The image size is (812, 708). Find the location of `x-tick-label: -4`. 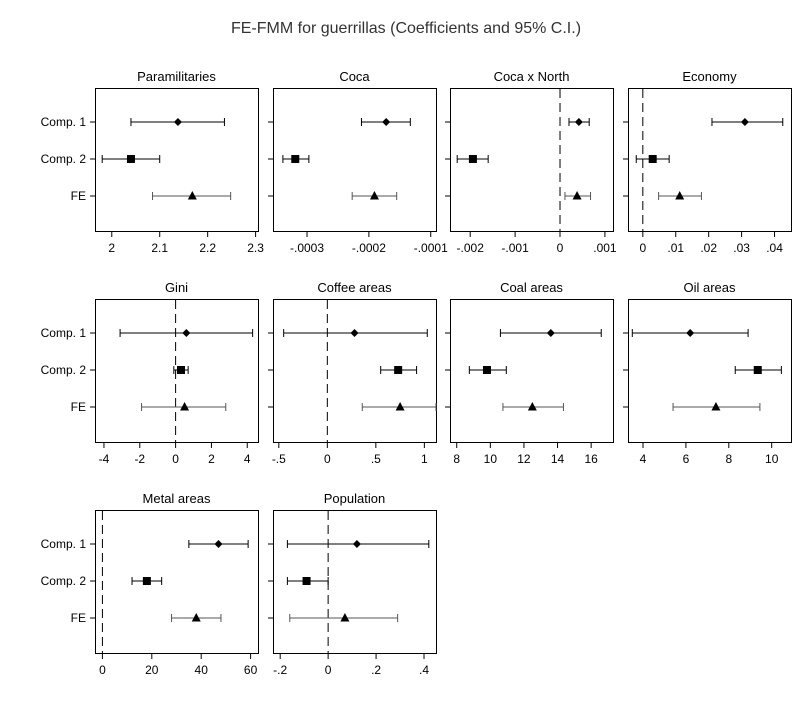

x-tick-label: -4 is located at coordinates (104, 459).